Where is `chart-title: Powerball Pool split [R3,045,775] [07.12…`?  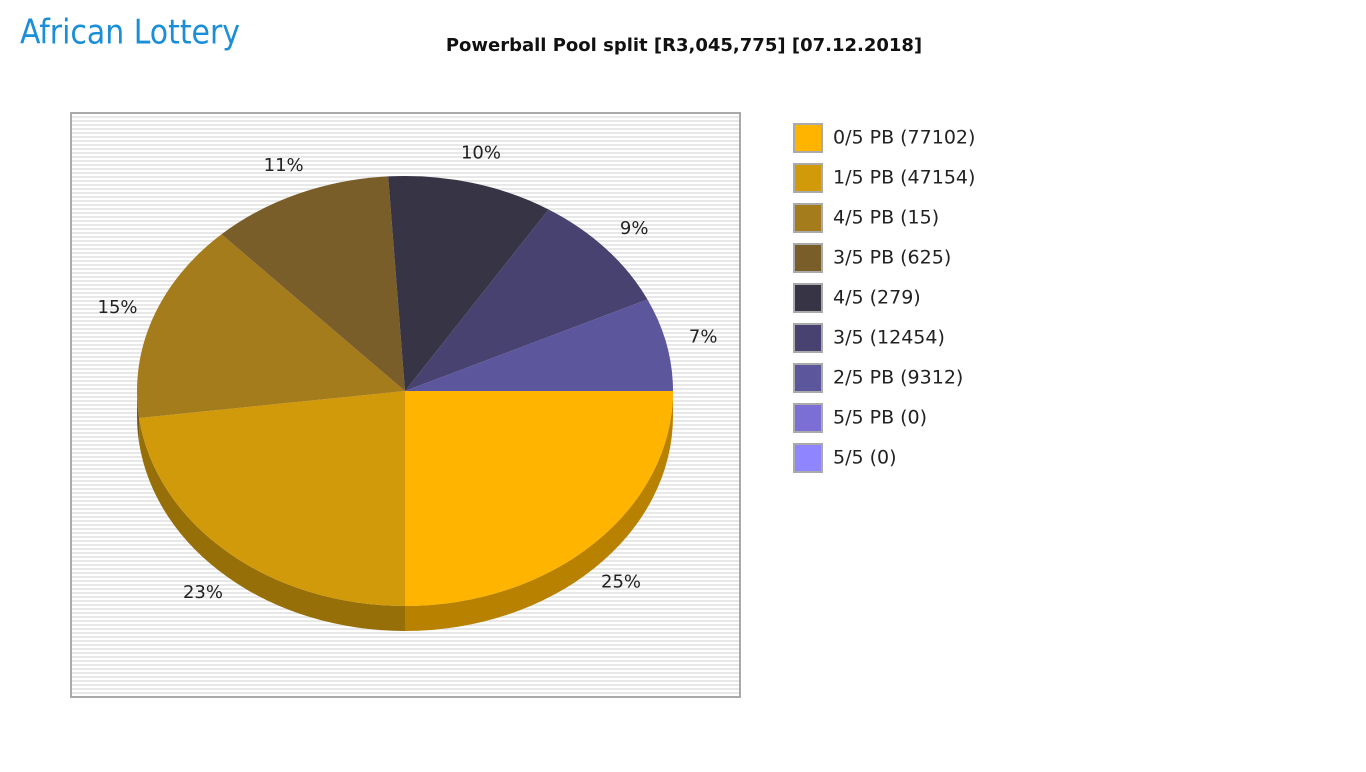
chart-title: Powerball Pool split [R3,045,775] [07.12… is located at coordinates (684, 45).